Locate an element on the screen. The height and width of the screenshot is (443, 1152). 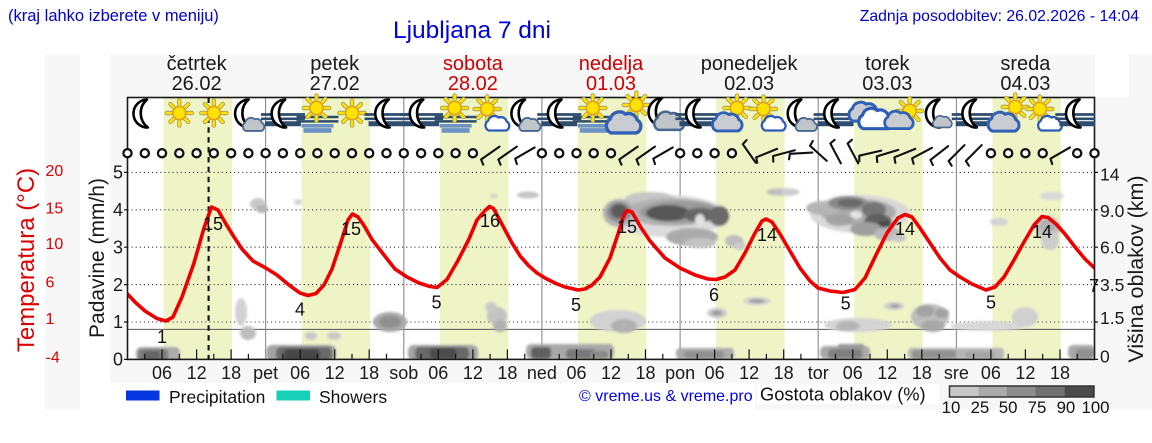
svg-text: 04.03 is located at coordinates (1025, 84).